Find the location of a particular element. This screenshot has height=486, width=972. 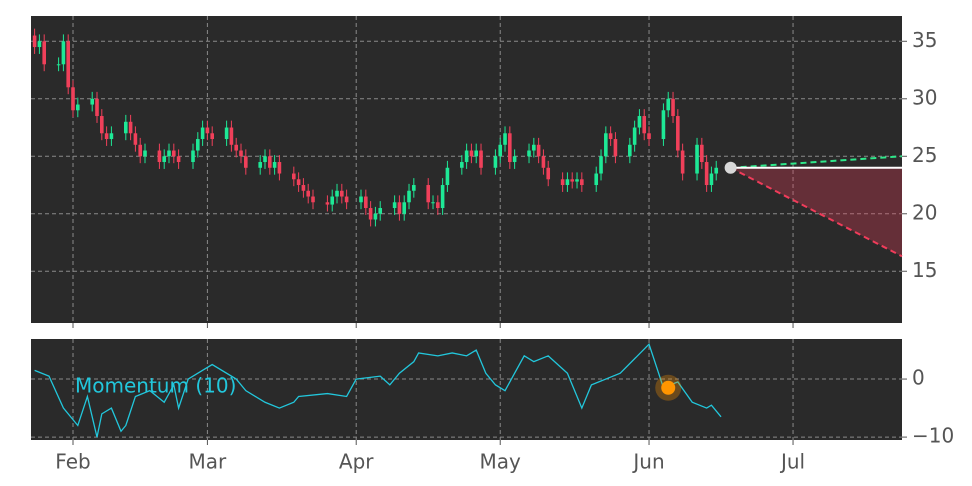

x-tick-label: Jul is located at coordinates (792, 462).